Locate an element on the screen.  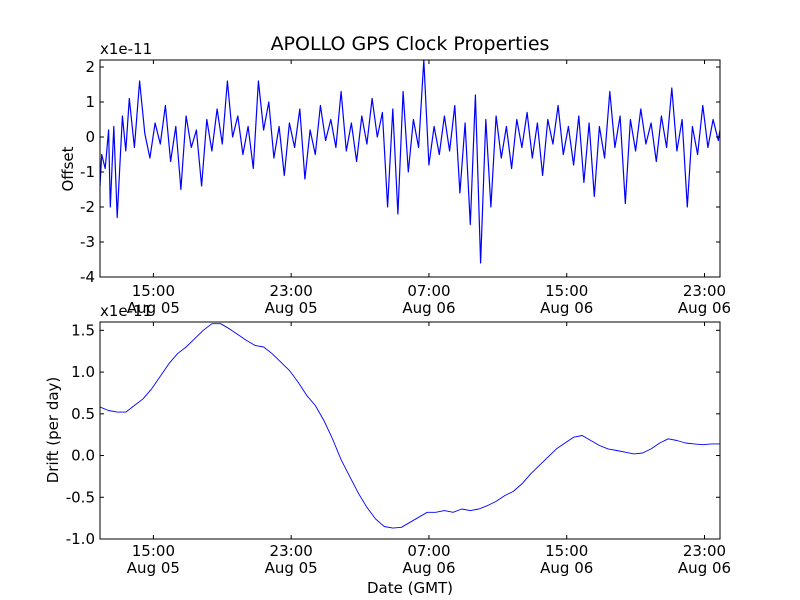
drift-y-tick-label: 0.0 is located at coordinates (83, 456).